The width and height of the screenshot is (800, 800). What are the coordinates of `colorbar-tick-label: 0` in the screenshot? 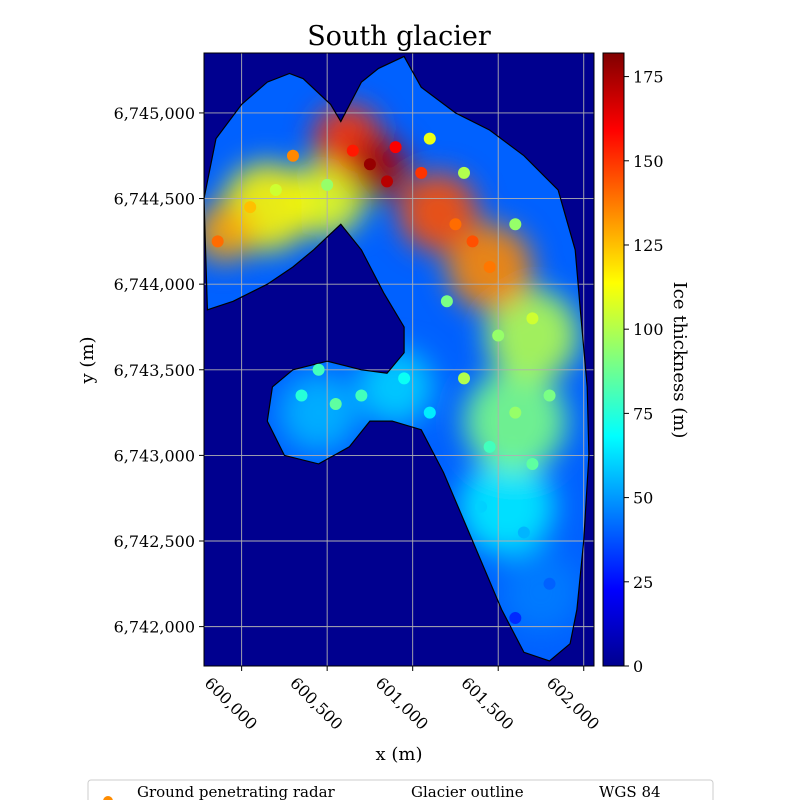 It's located at (638, 666).